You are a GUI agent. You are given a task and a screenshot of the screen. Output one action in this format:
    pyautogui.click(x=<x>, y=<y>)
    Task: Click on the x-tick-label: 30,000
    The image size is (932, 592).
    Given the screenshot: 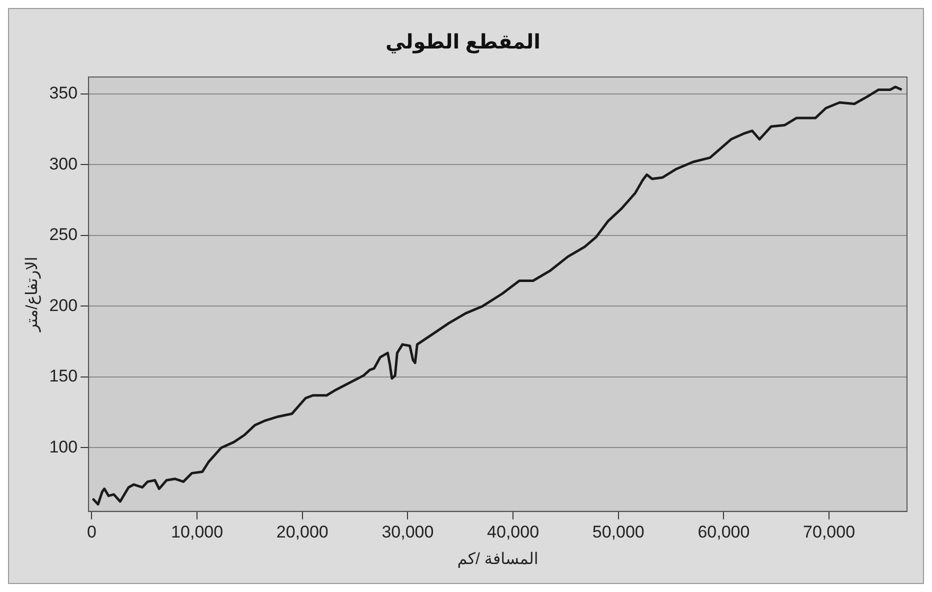 What is the action you would take?
    pyautogui.click(x=408, y=532)
    